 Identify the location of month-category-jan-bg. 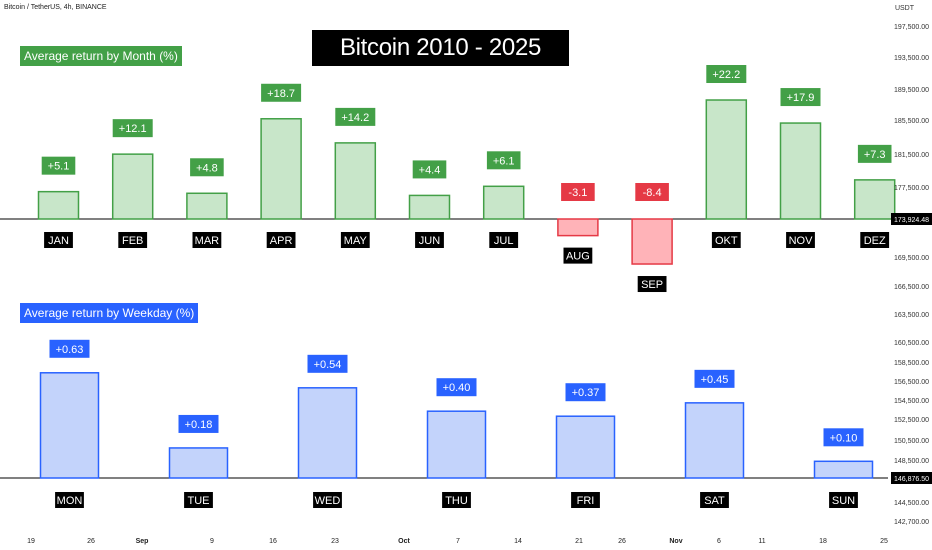
(58, 240).